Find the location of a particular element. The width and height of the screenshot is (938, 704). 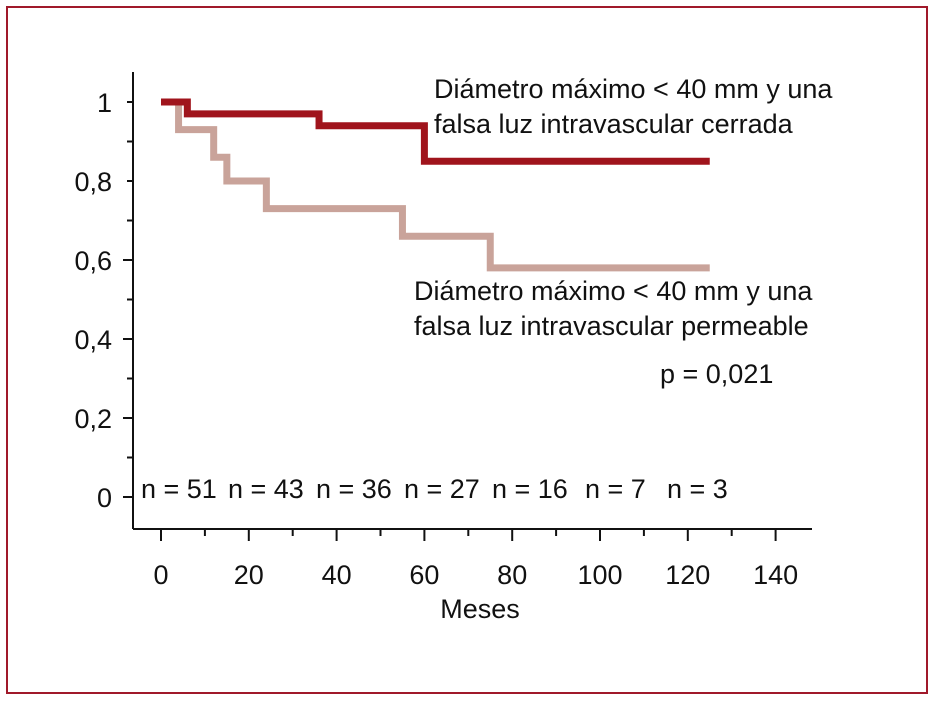

number-at-risk: n = 51 is located at coordinates (179, 489).